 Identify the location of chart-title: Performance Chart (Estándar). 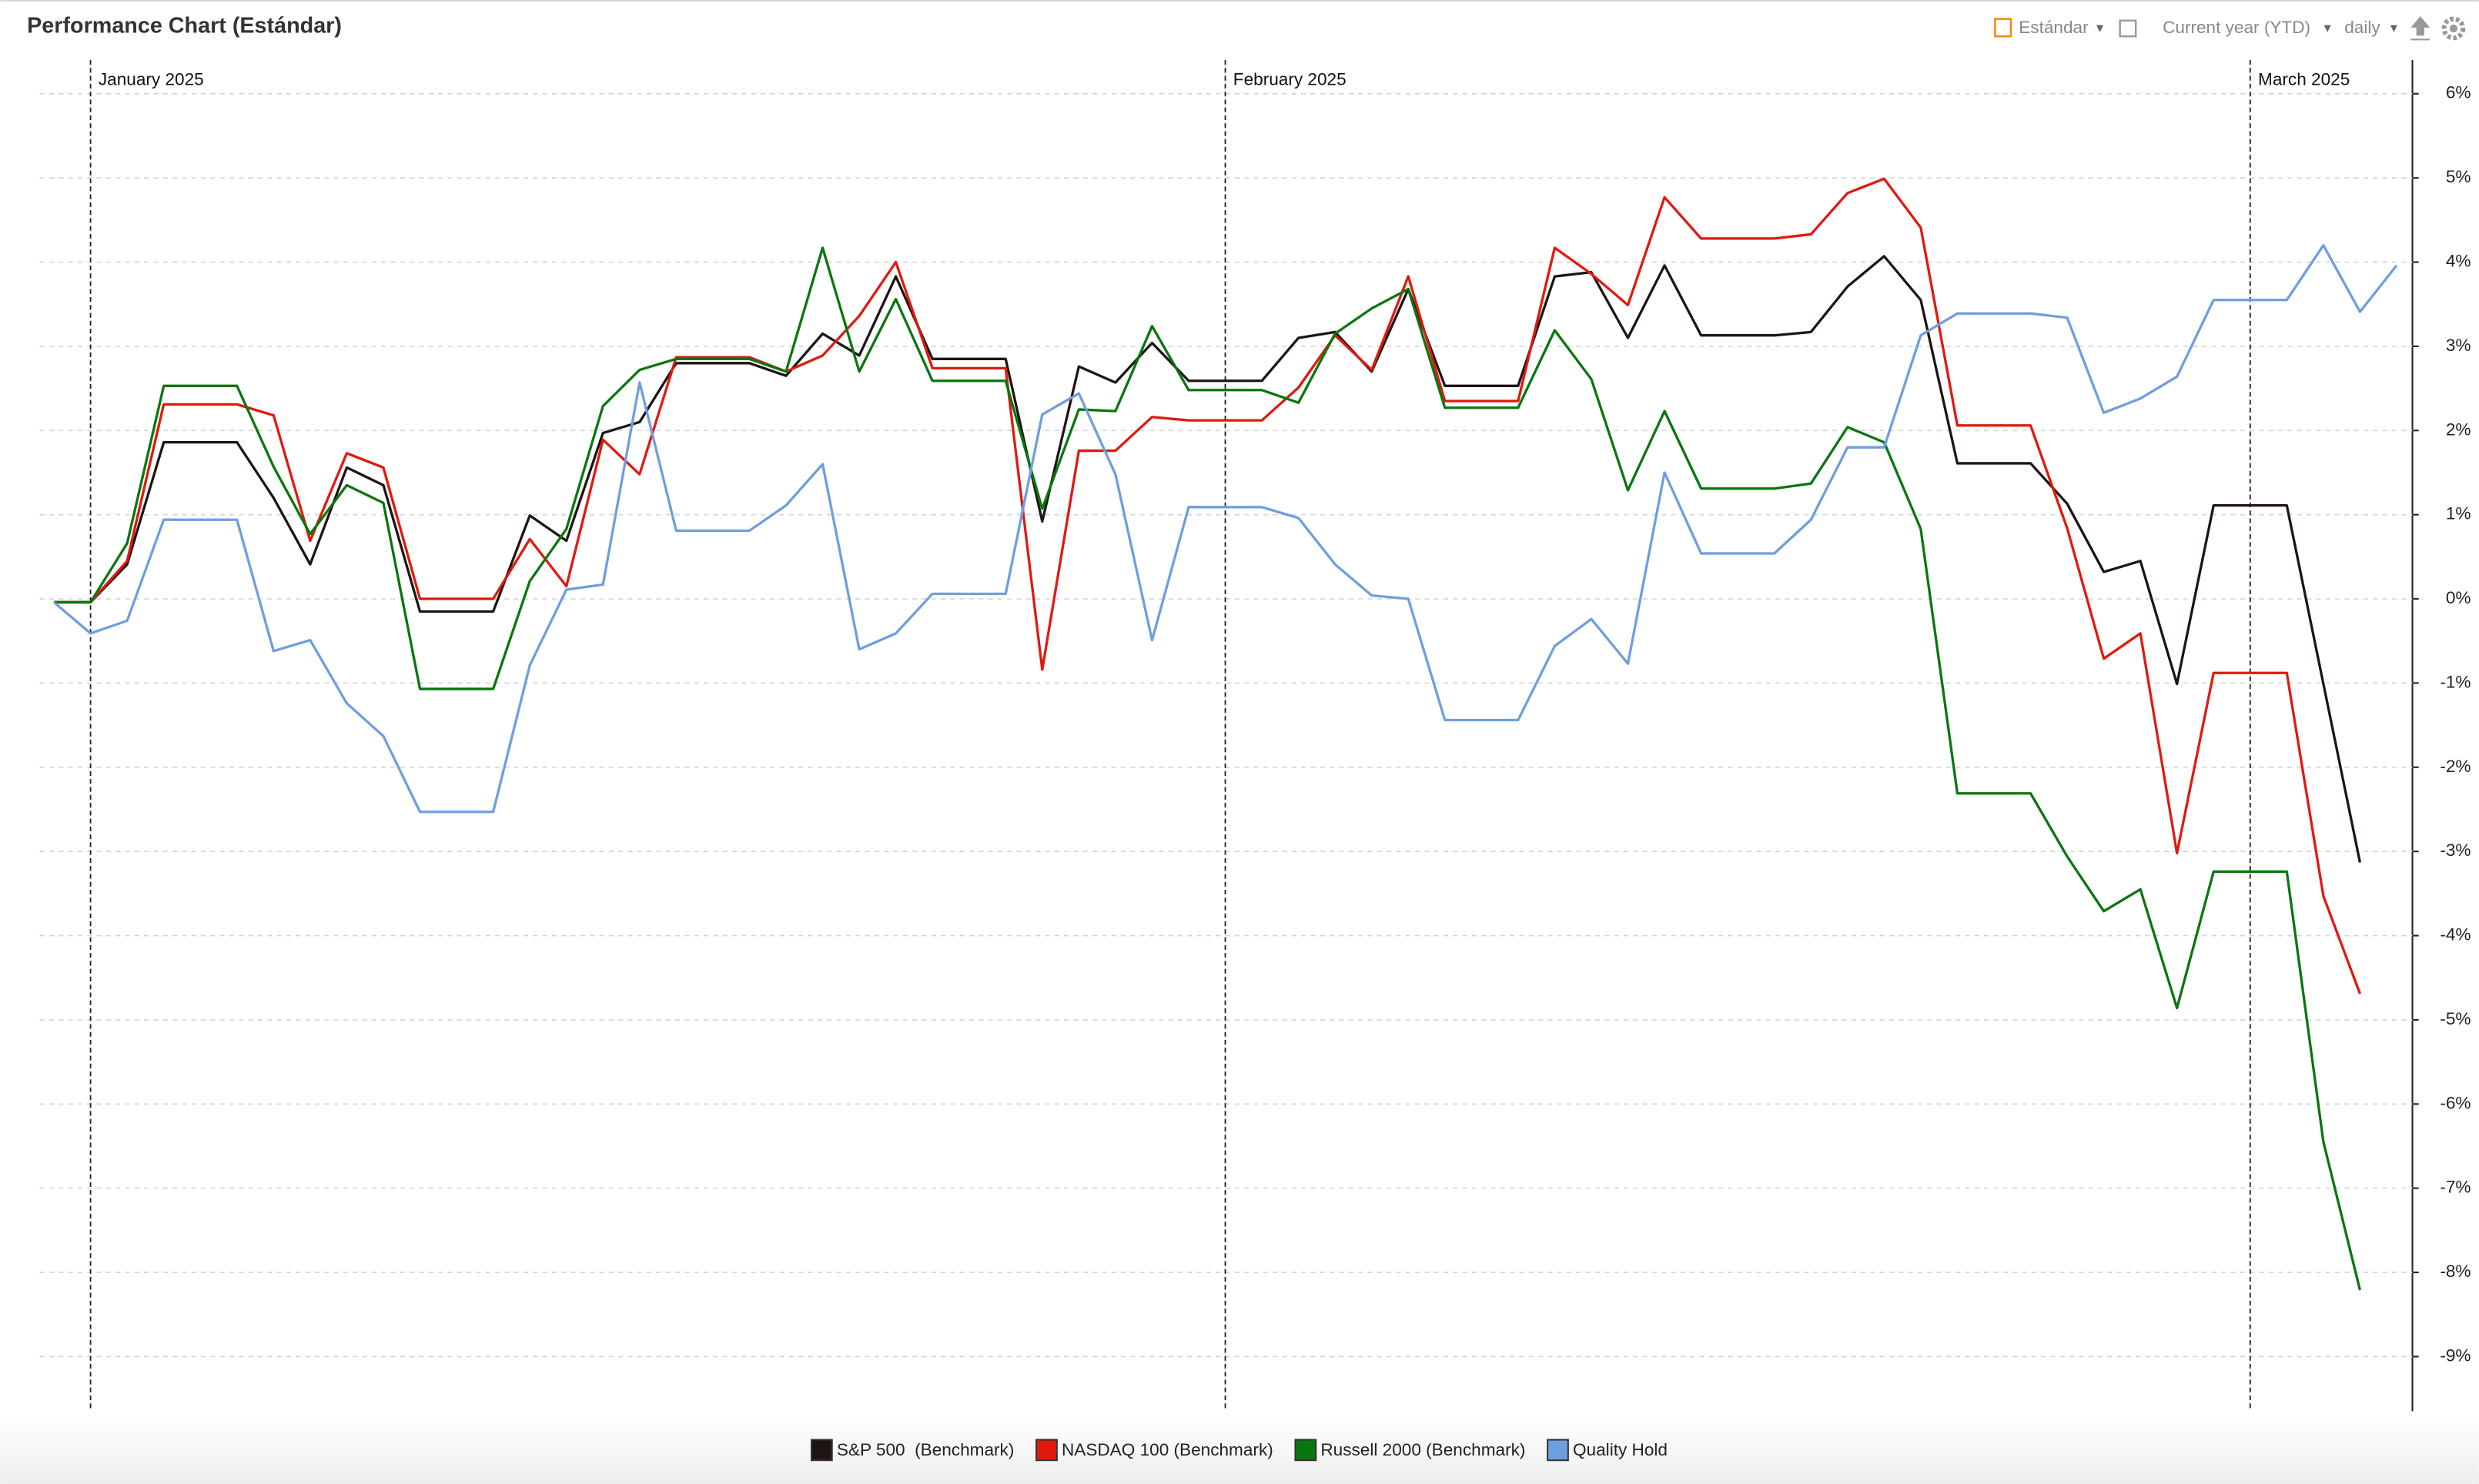
(184, 25).